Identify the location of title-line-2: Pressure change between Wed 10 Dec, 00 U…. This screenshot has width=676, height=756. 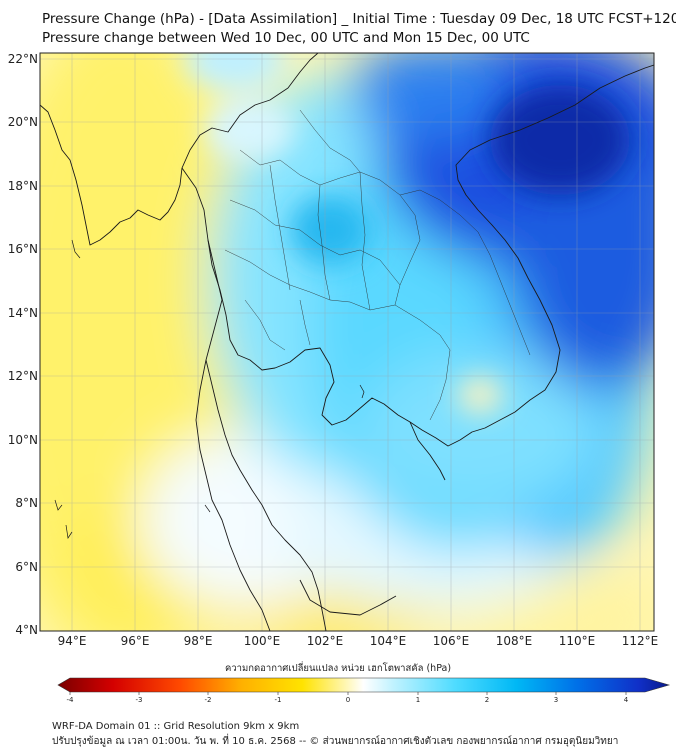
(286, 38).